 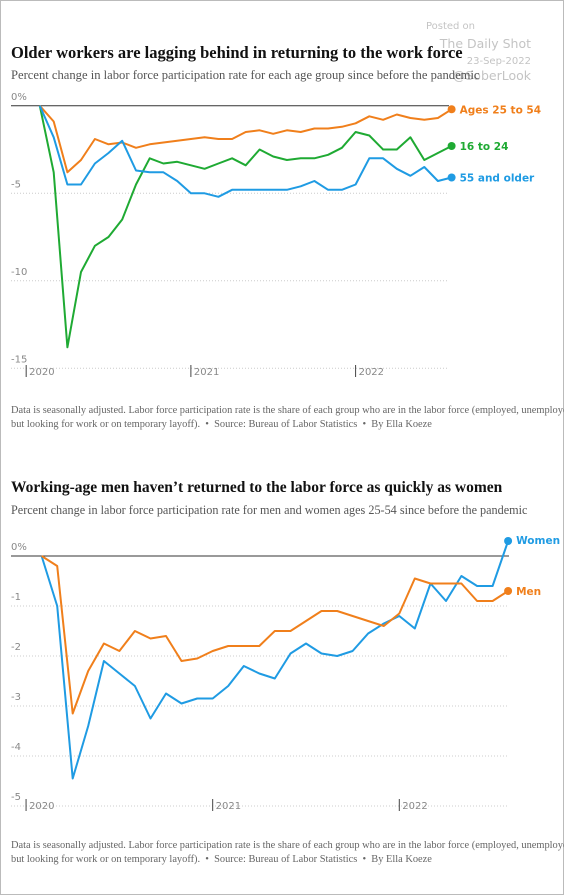 I want to click on y-tick-label: -2, so click(x=16, y=647).